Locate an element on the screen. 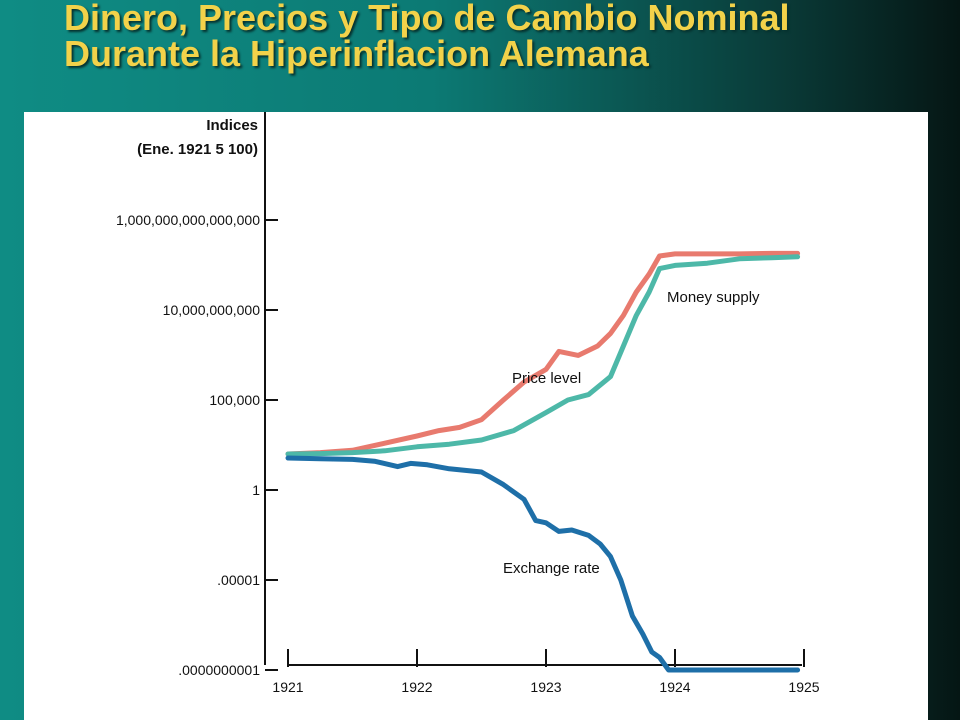 The width and height of the screenshot is (960, 720). x-tick-label-2: 1923 is located at coordinates (545, 687).